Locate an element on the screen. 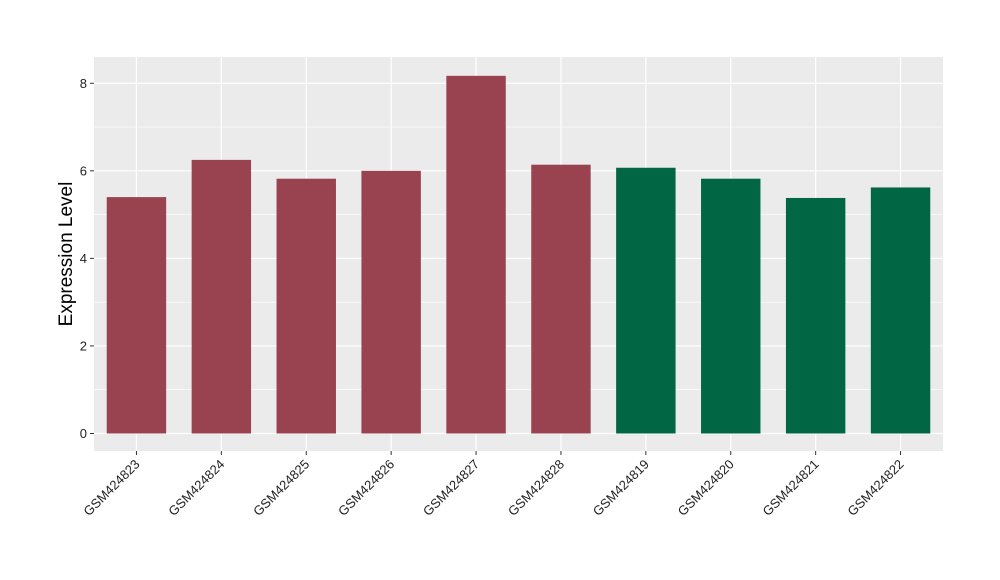  y-tick-label: 2 is located at coordinates (83, 345).